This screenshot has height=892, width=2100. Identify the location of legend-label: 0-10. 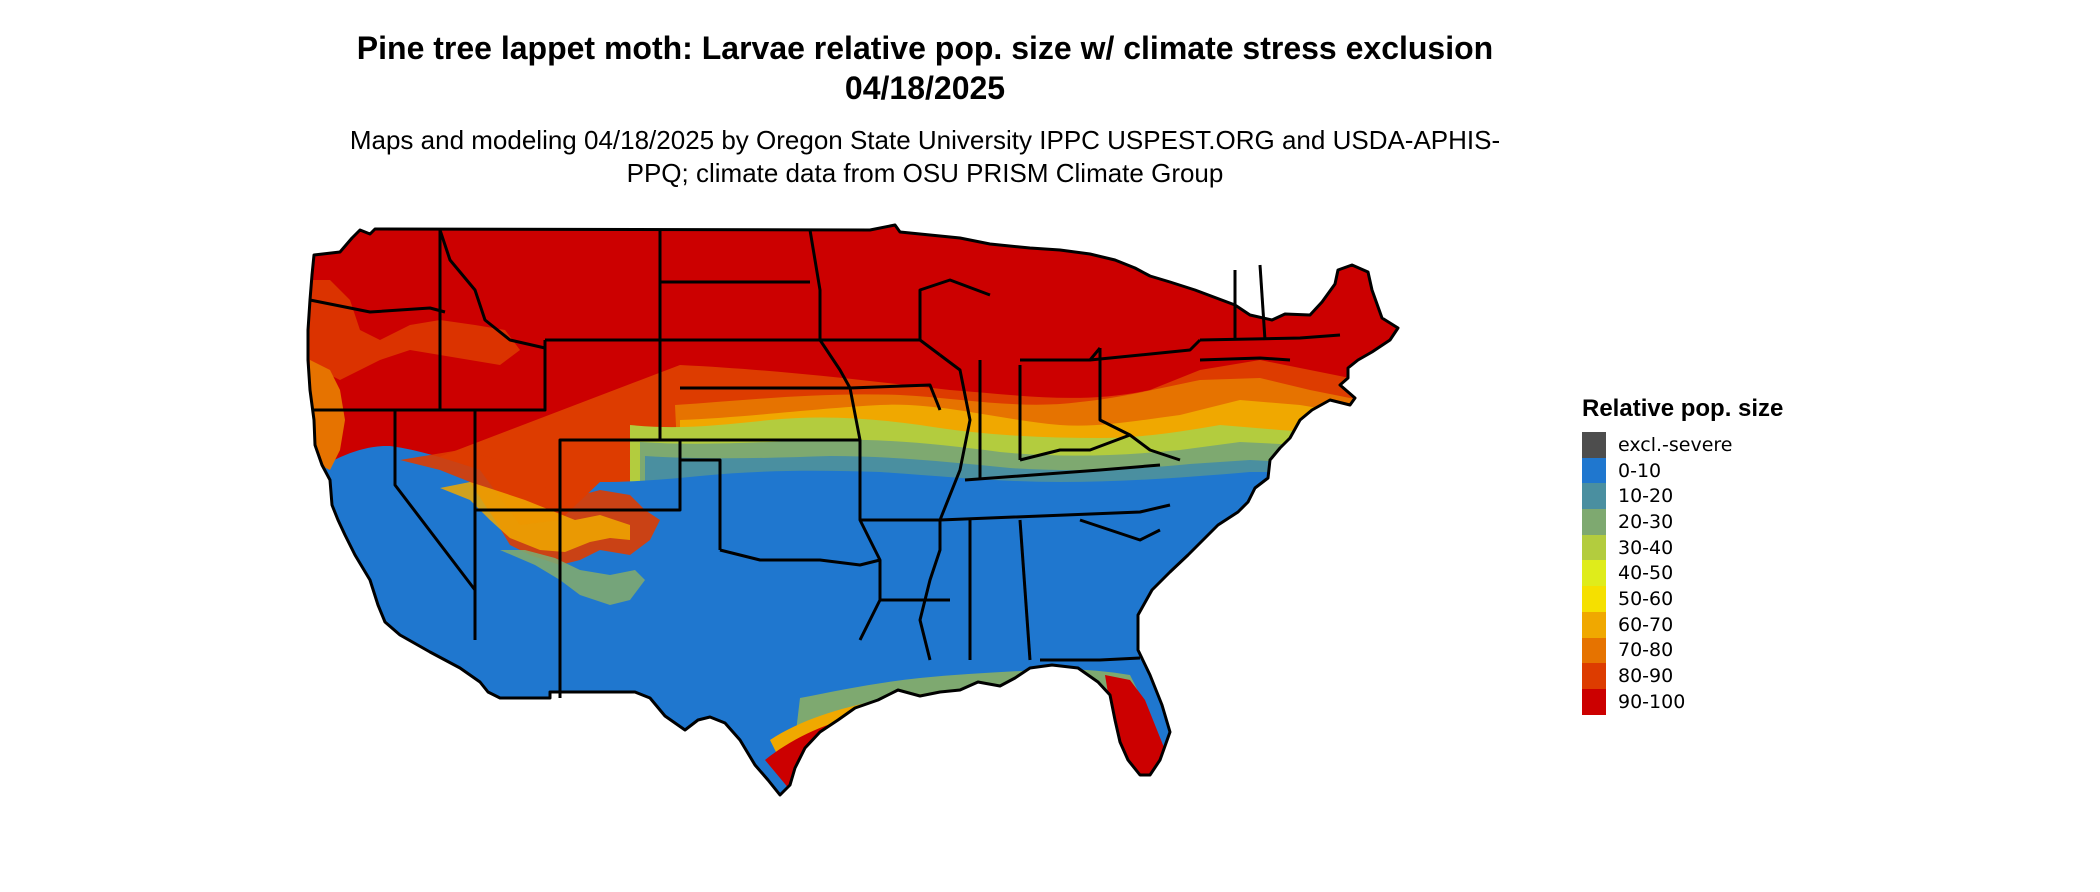
(1640, 470).